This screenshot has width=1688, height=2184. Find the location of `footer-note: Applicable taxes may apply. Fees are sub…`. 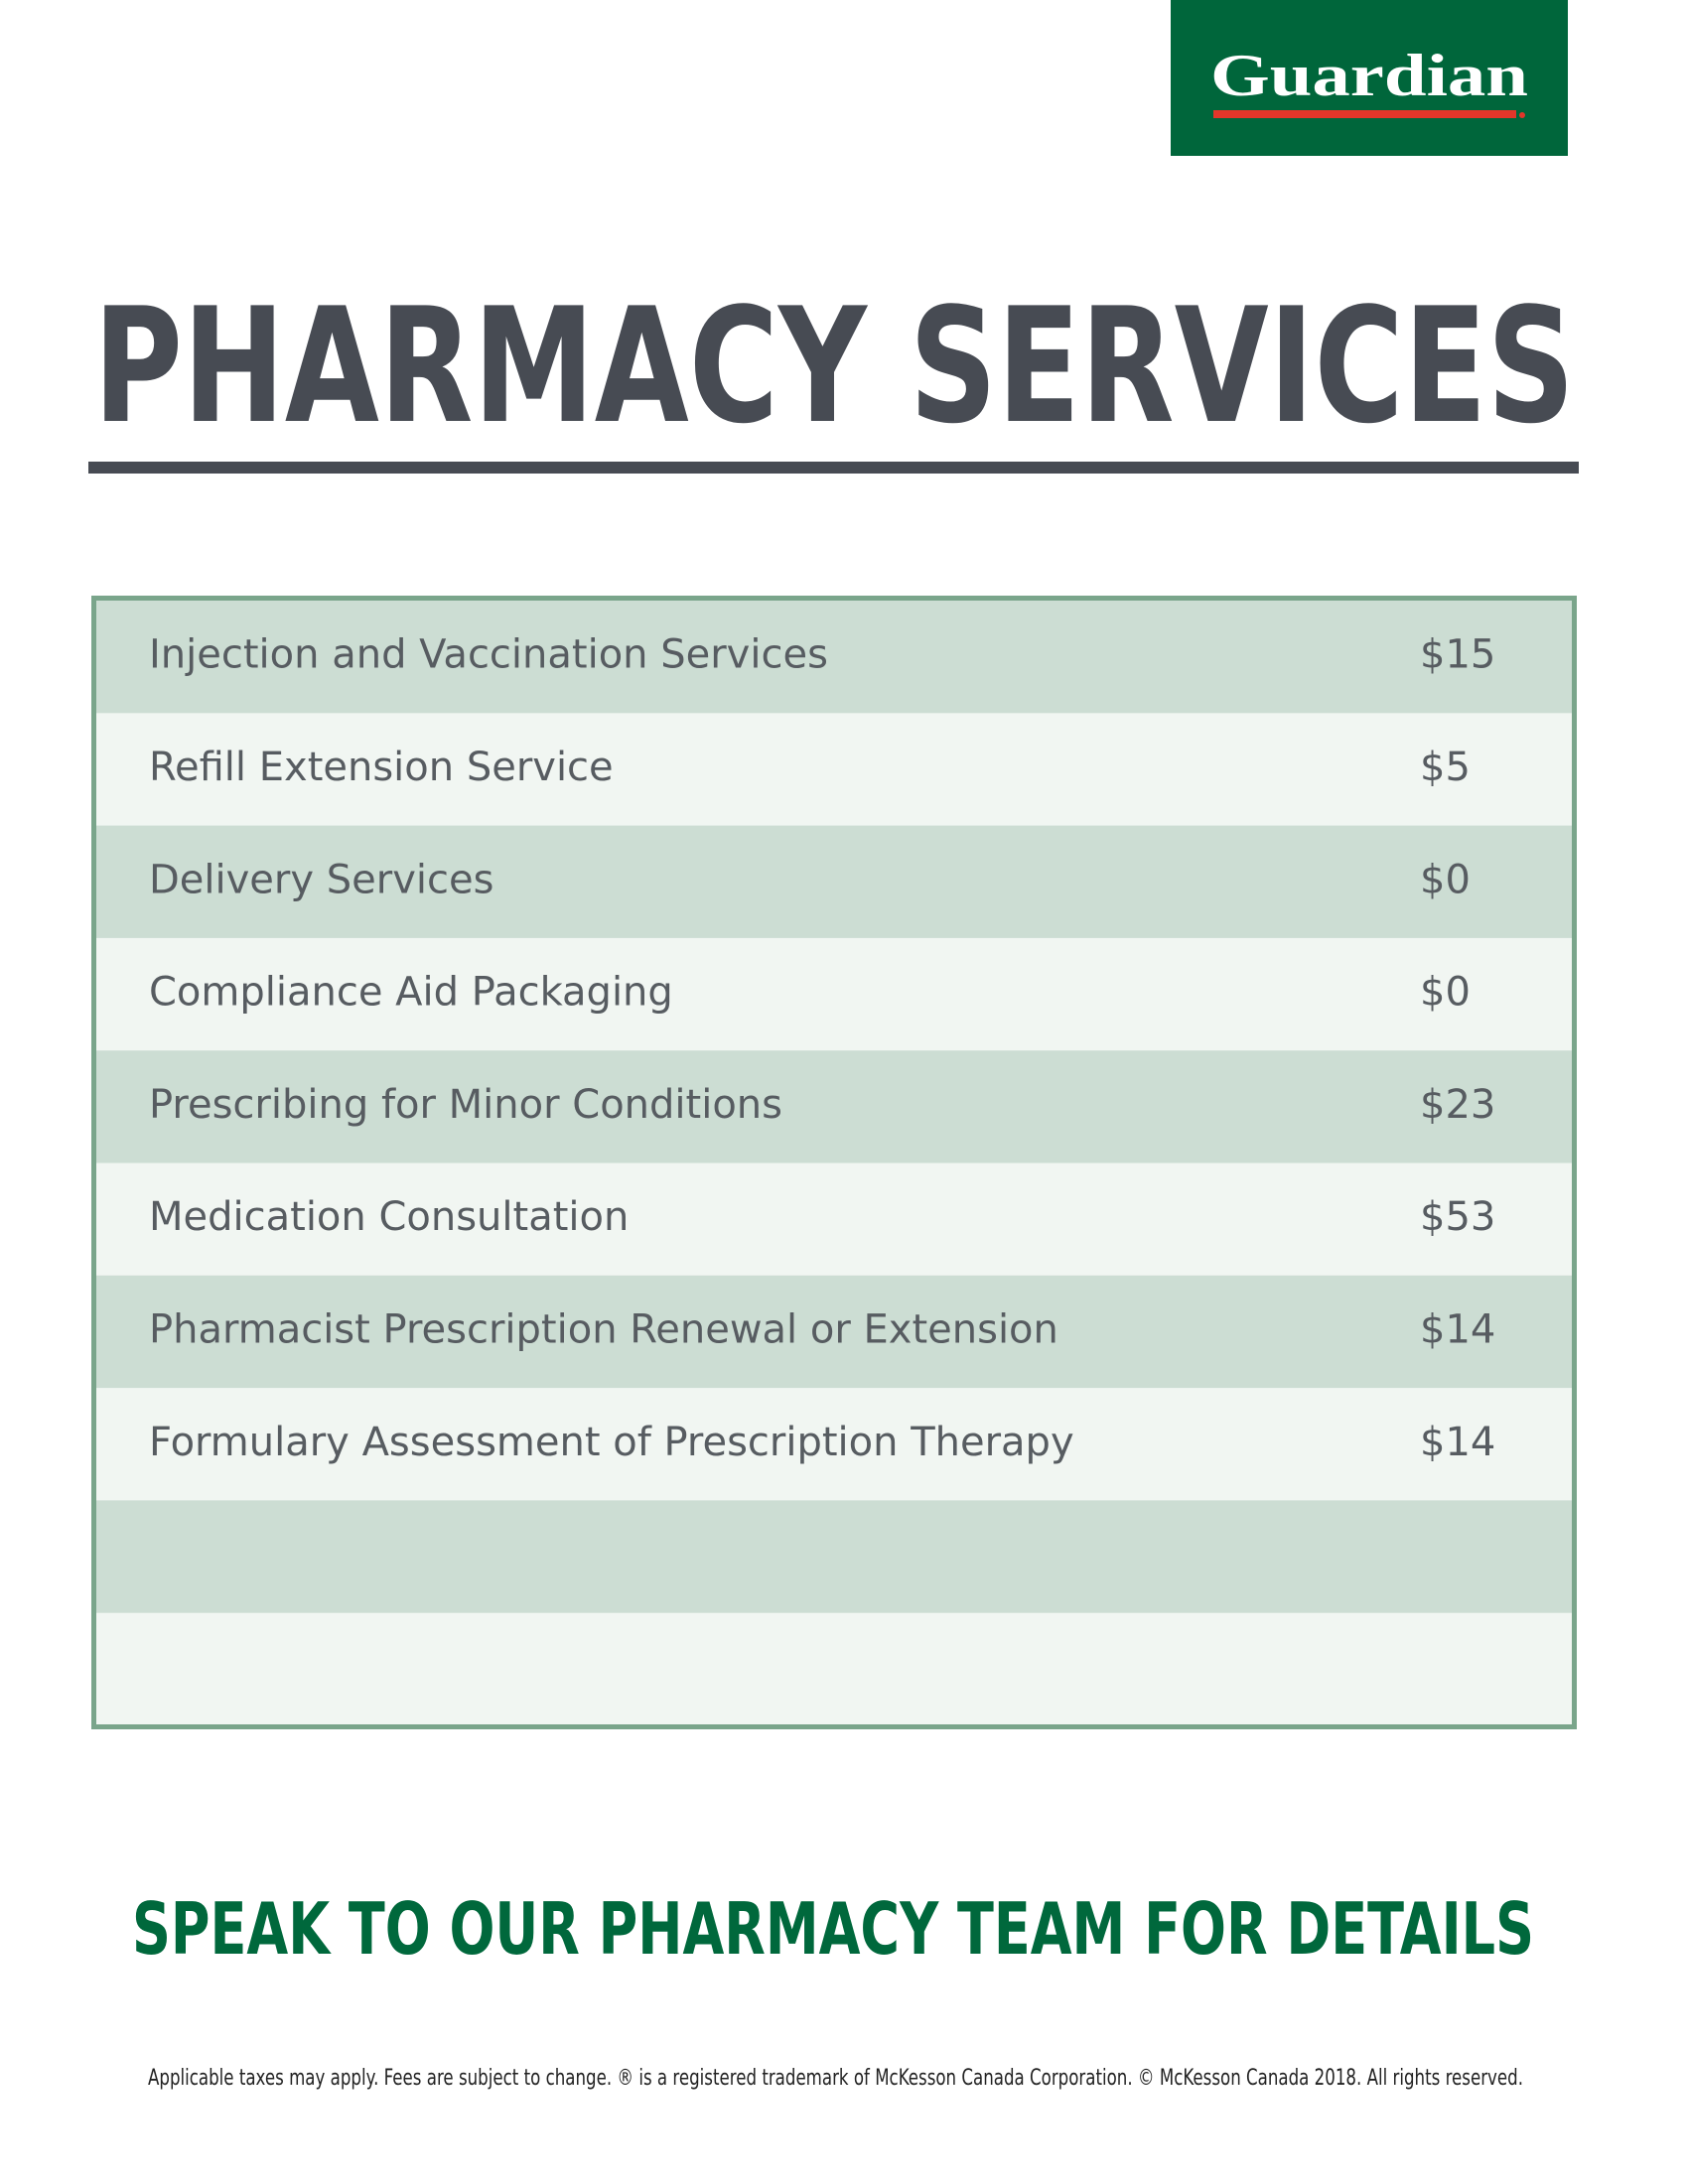

footer-note: Applicable taxes may apply. Fees are sub… is located at coordinates (835, 2078).